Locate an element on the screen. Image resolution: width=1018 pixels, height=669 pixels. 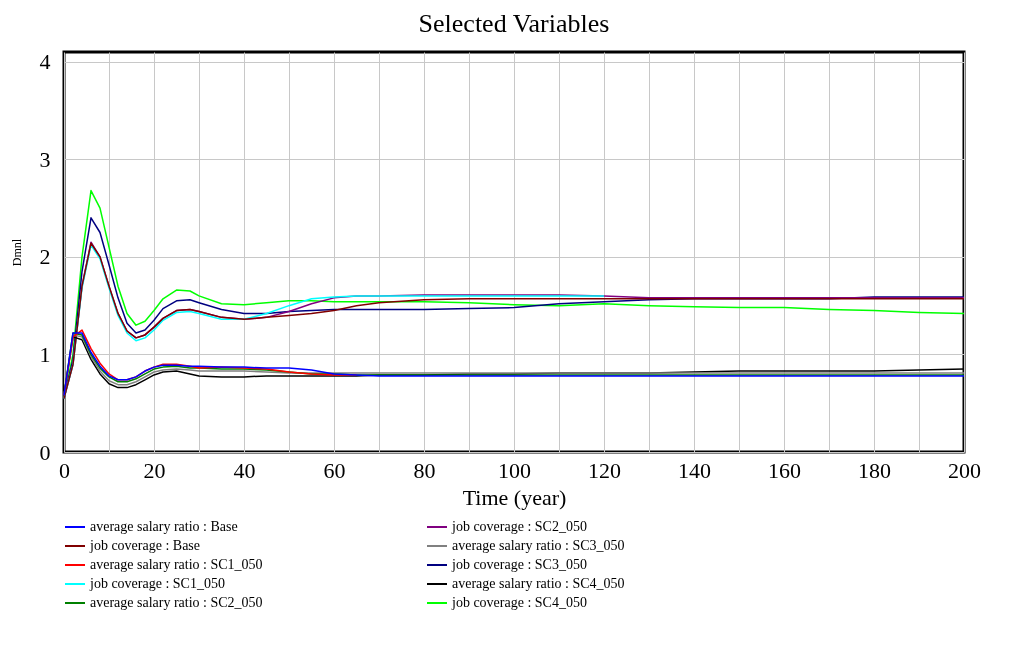
y-tick-label: 4 is located at coordinates (45, 62).